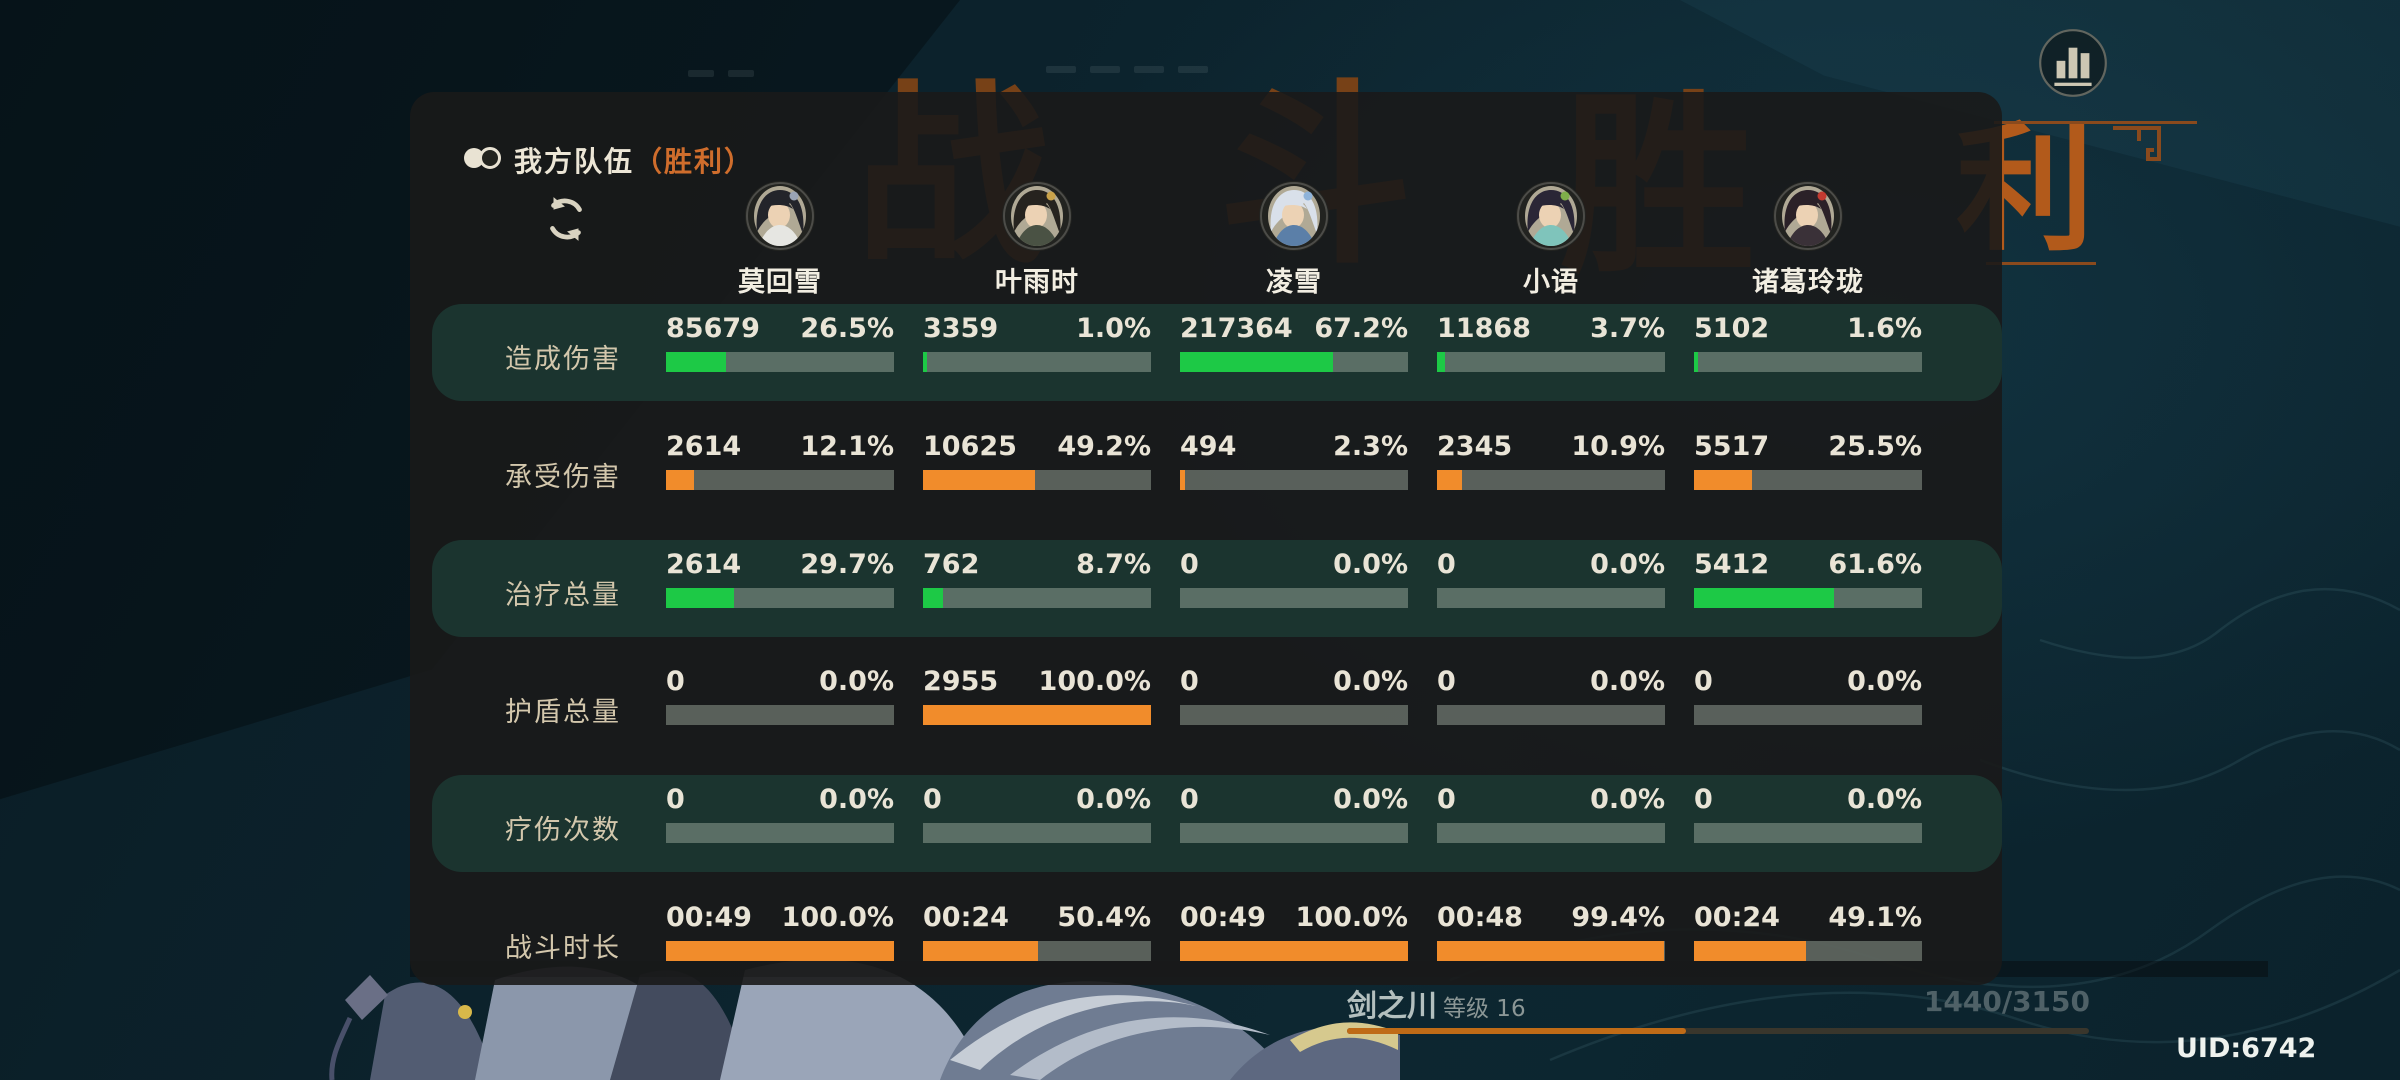 This screenshot has height=1080, width=2400. What do you see at coordinates (1113, 564) in the screenshot?
I see `stat-percent: 8.7%` at bounding box center [1113, 564].